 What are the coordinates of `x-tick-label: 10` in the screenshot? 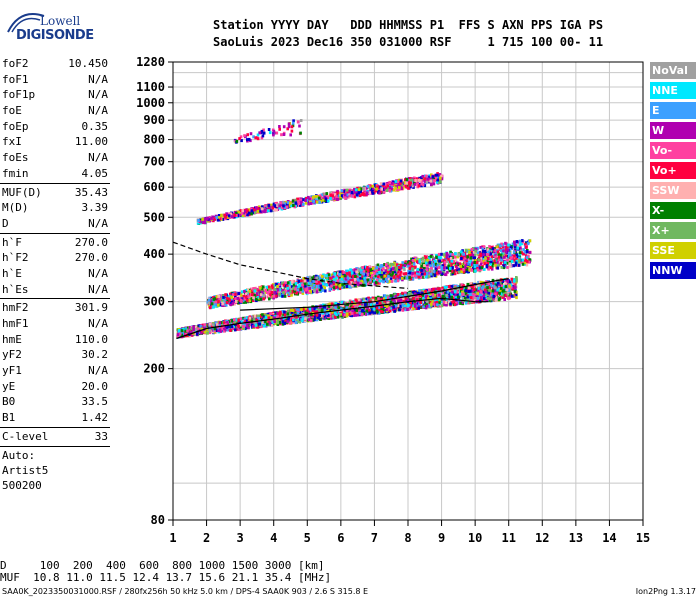 It's located at (475, 538).